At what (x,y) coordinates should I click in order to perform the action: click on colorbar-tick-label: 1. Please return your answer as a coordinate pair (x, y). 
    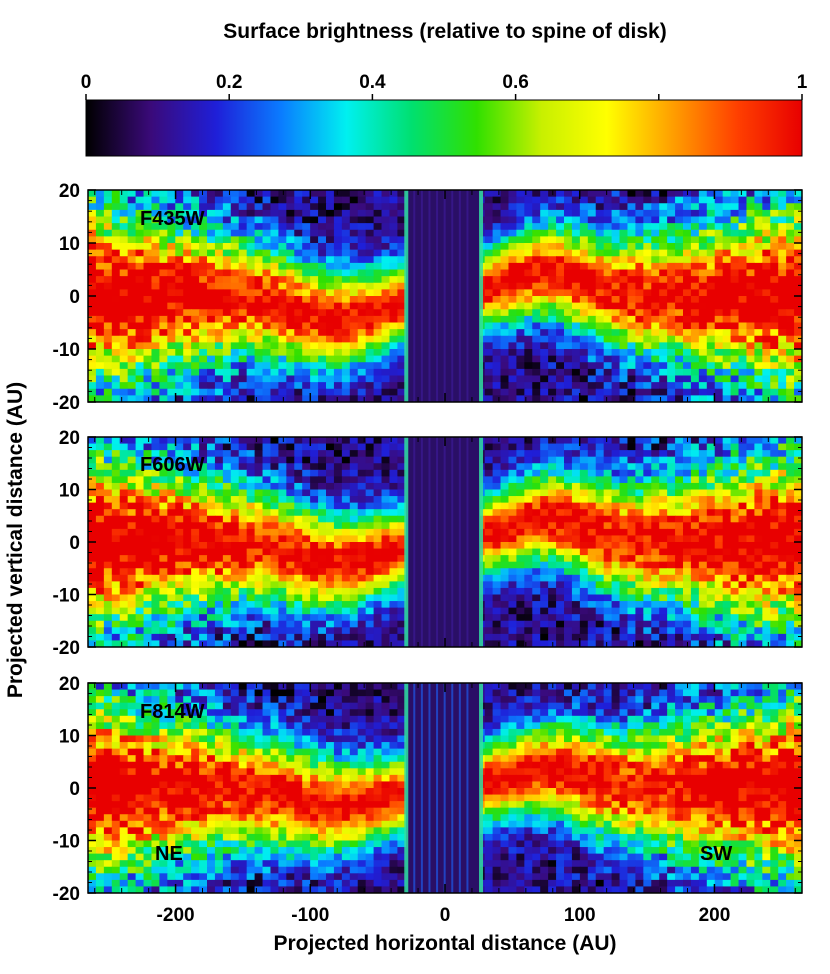
    Looking at the image, I should click on (802, 82).